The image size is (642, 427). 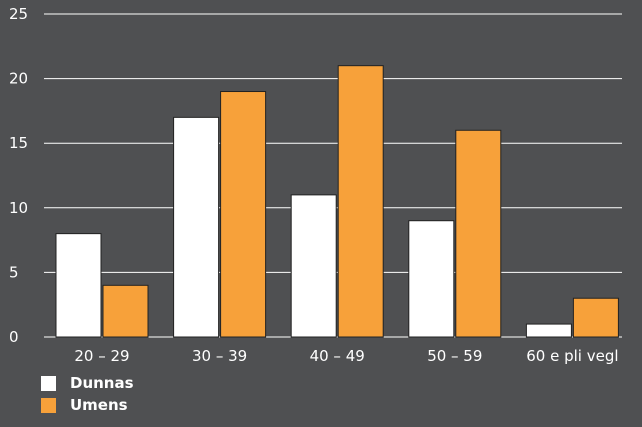 What do you see at coordinates (99, 405) in the screenshot?
I see `legend-label-umens: Umens` at bounding box center [99, 405].